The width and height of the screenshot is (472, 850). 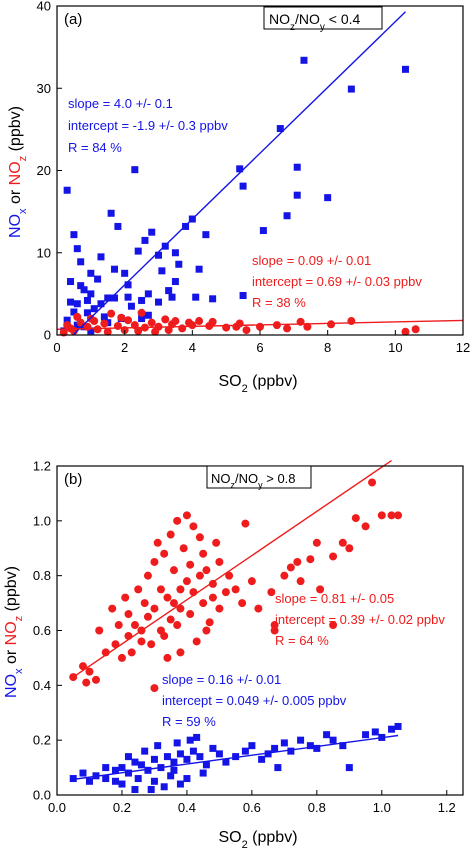 What do you see at coordinates (322, 27) in the screenshot?
I see `panel-a-condition-sub2: y` at bounding box center [322, 27].